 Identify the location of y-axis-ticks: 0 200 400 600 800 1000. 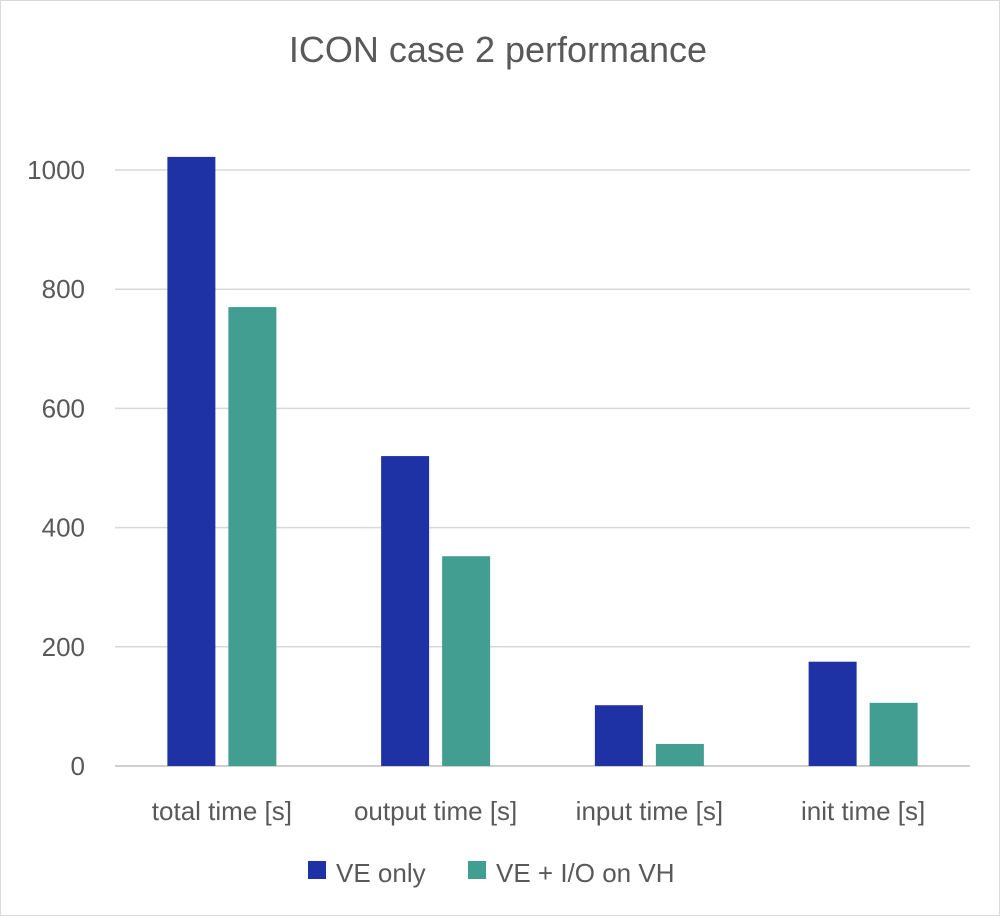
(56, 468).